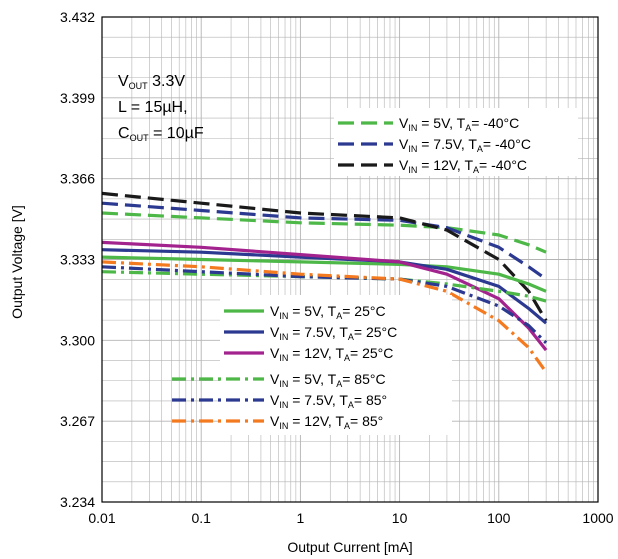 The width and height of the screenshot is (618, 559). Describe the element at coordinates (336, 365) in the screenshot. I see `legend-bottom-background` at that location.